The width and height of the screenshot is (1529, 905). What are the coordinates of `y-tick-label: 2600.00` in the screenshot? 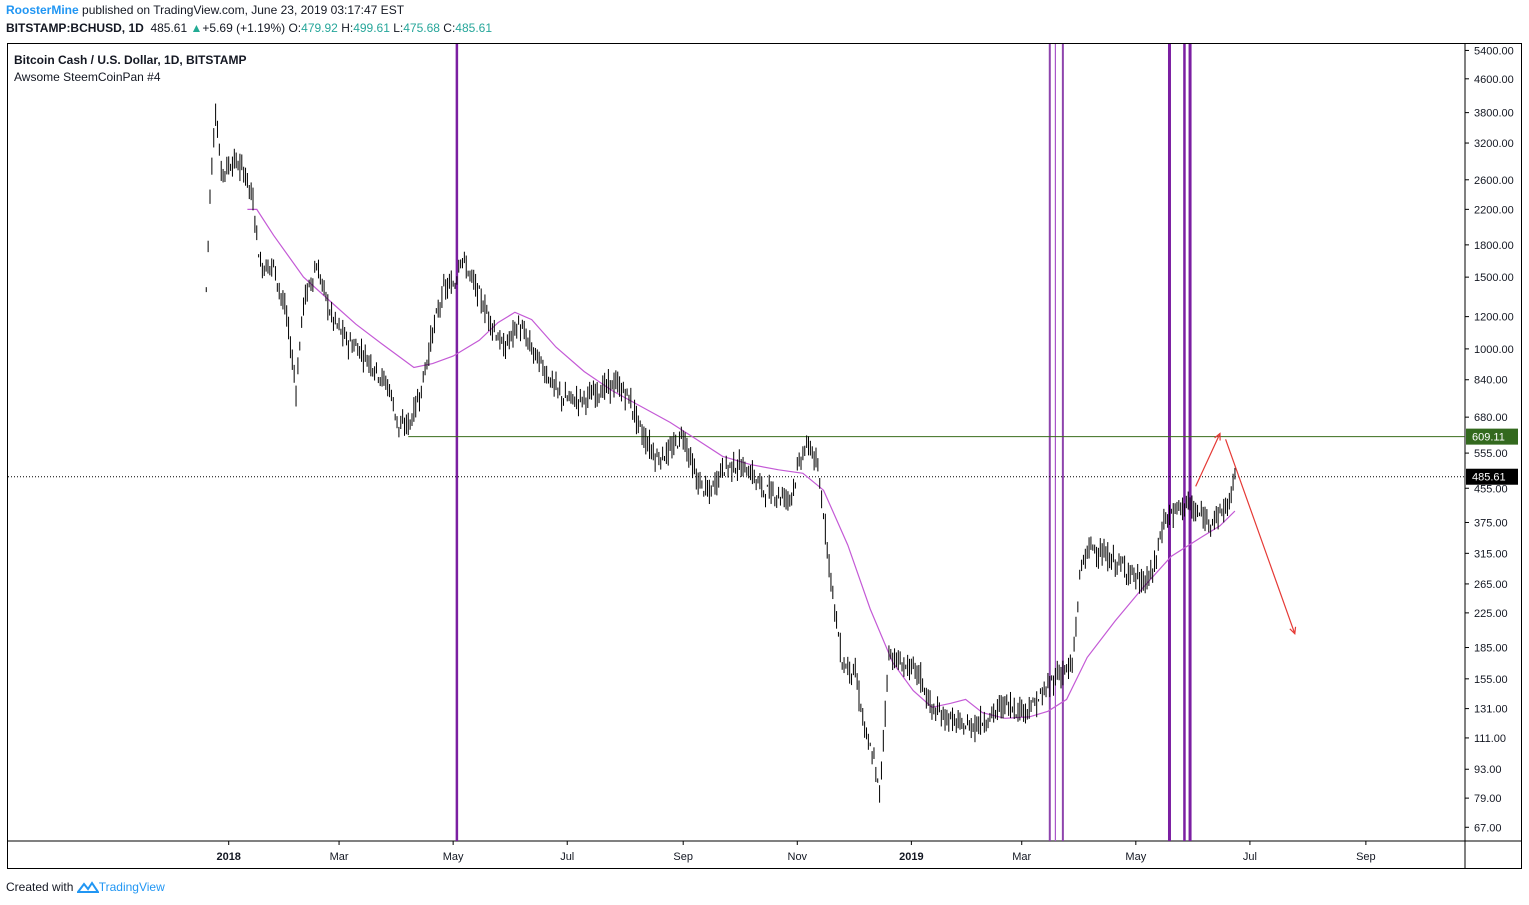 It's located at (1494, 181).